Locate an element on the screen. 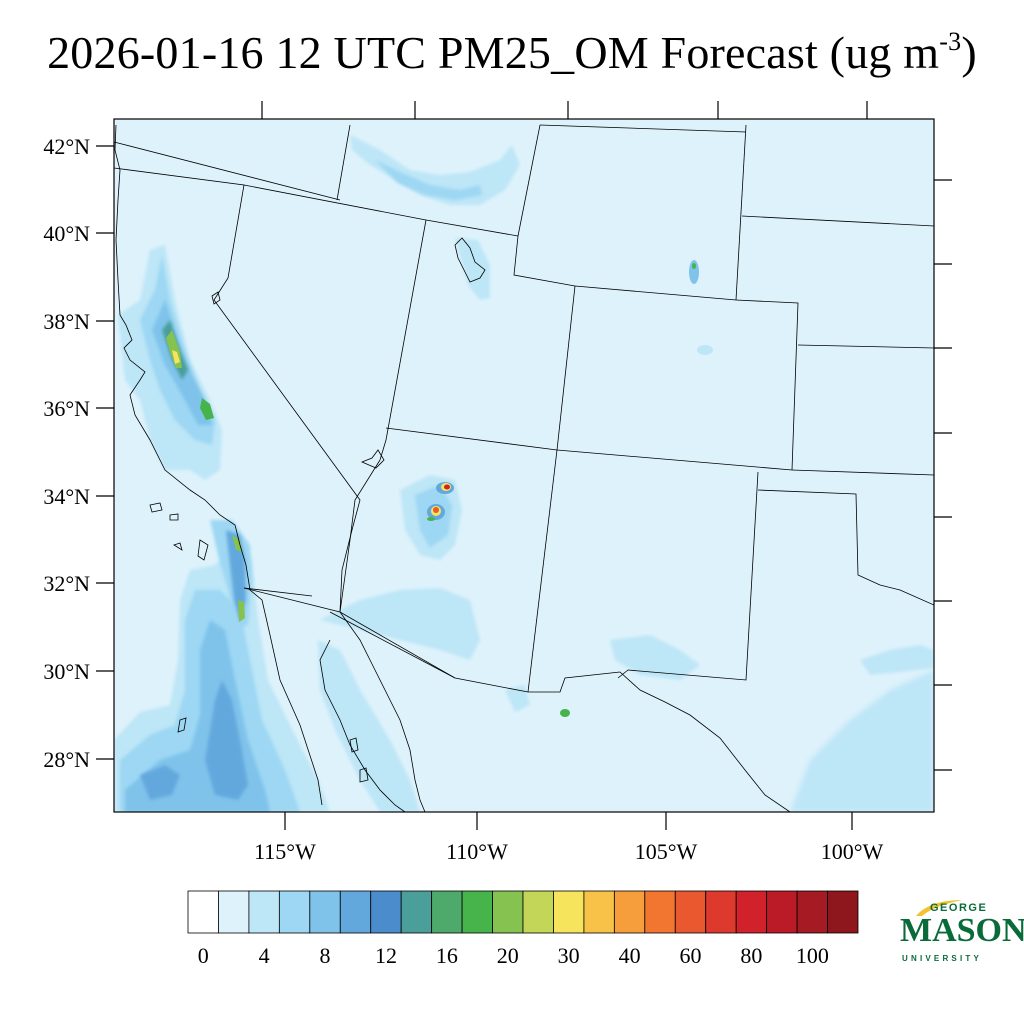 The width and height of the screenshot is (1024, 1024). wy-sd-border is located at coordinates (741, 212).